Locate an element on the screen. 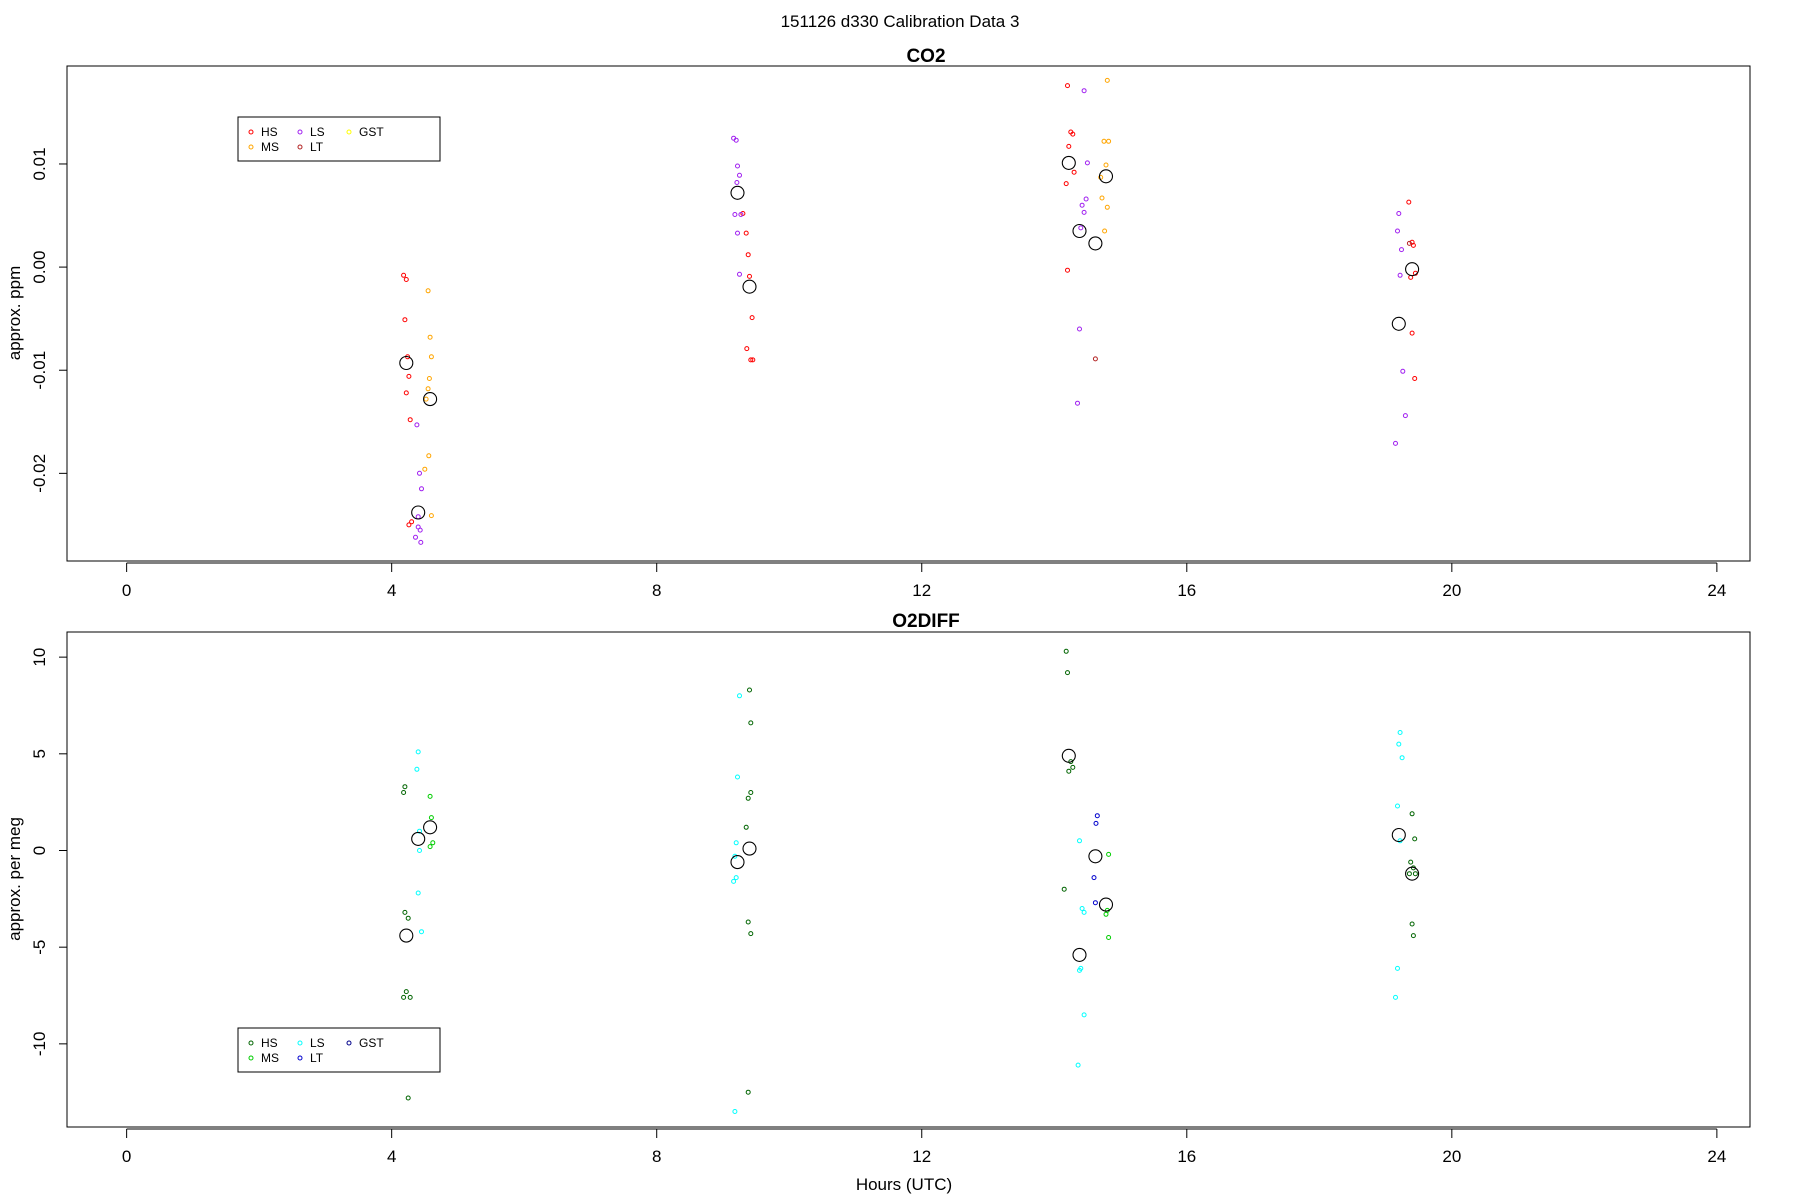 This screenshot has width=1800, height=1200. co2-legend-label-gst: GST is located at coordinates (371, 132).